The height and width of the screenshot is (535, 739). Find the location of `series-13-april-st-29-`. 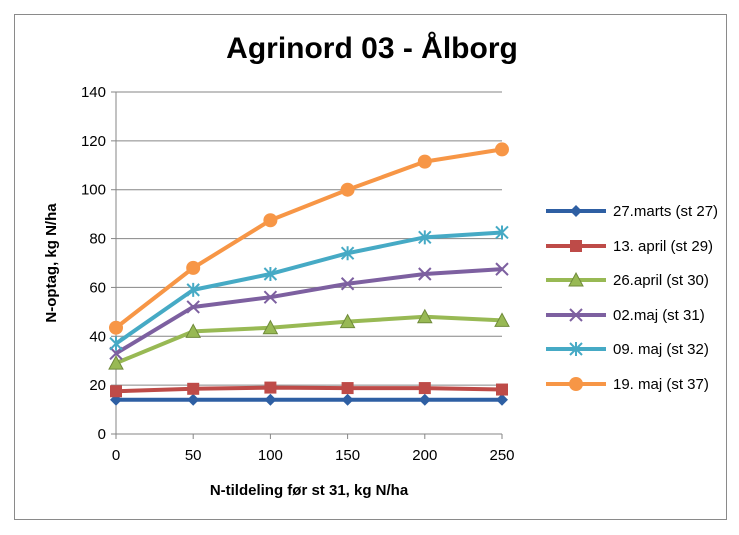

series-13-april-st-29- is located at coordinates (309, 389).